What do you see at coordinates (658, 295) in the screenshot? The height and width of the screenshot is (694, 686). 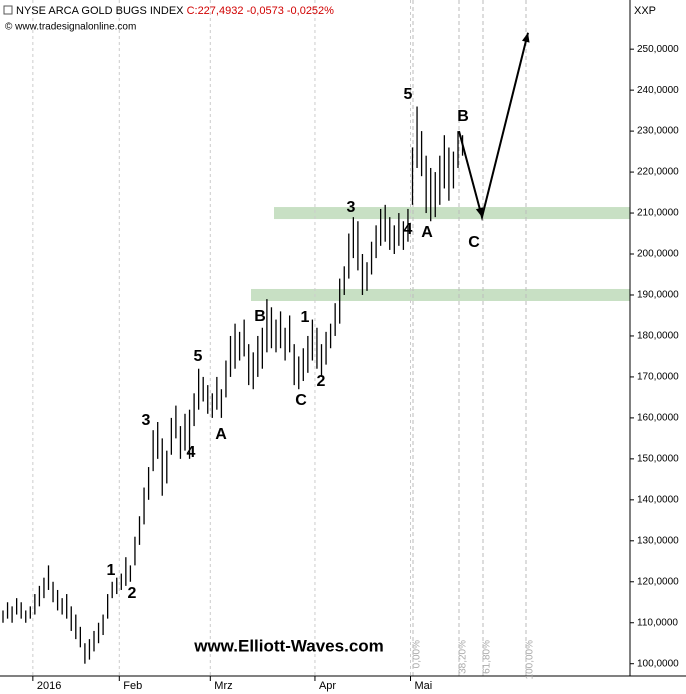 I see `y-tick-label: 190,0000` at bounding box center [658, 295].